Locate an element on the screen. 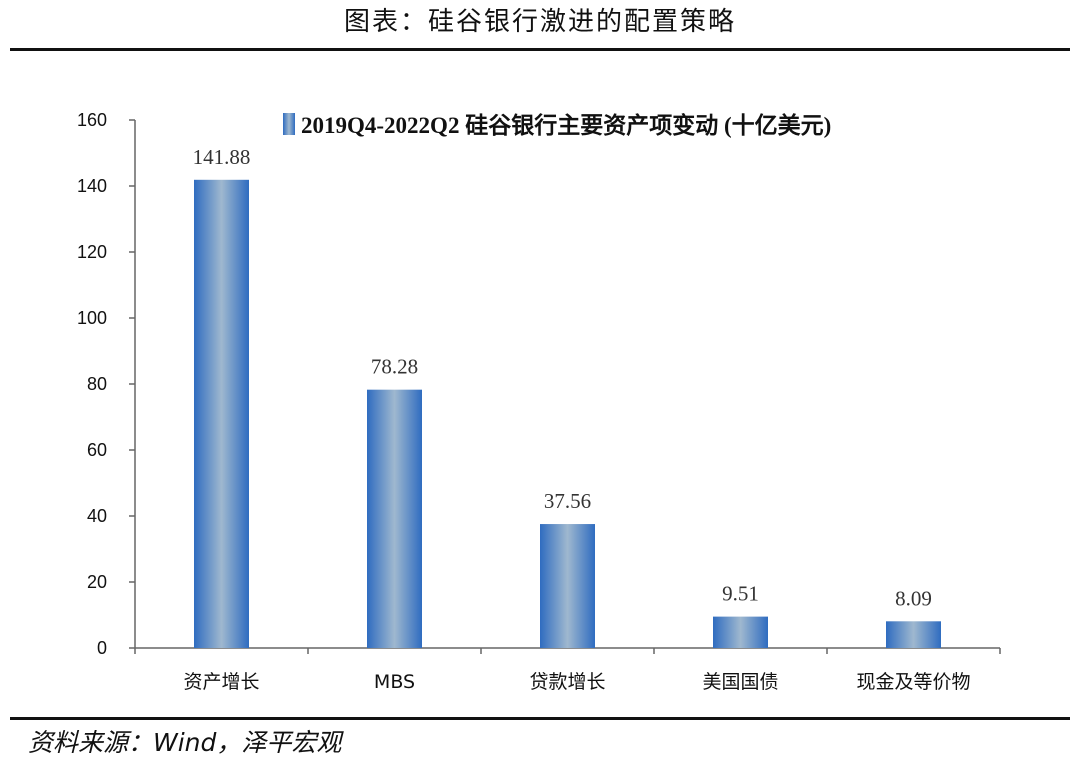  y-tick-label: 0 is located at coordinates (102, 648).